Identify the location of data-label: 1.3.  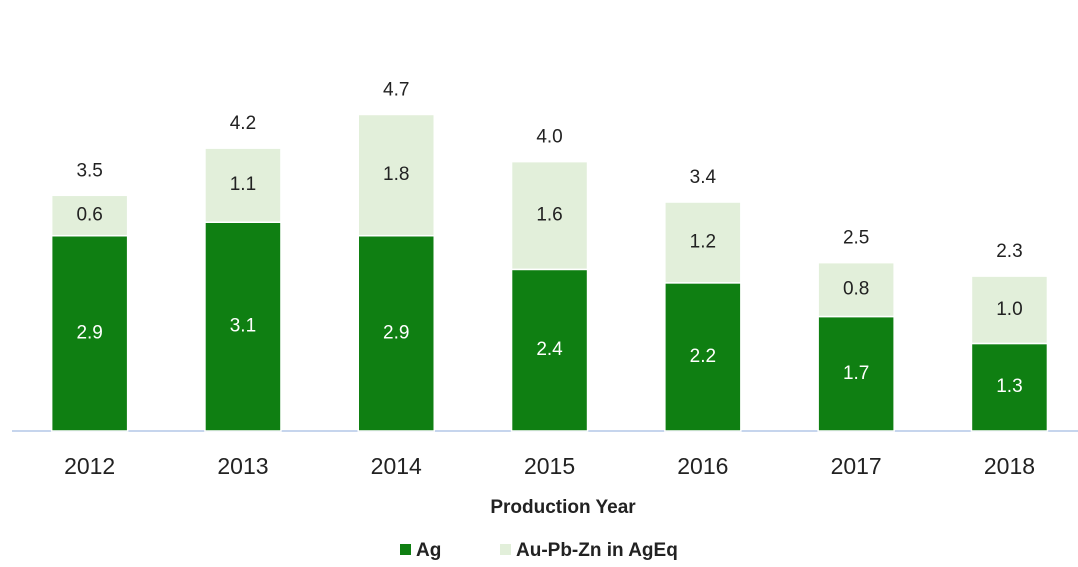
(1009, 386).